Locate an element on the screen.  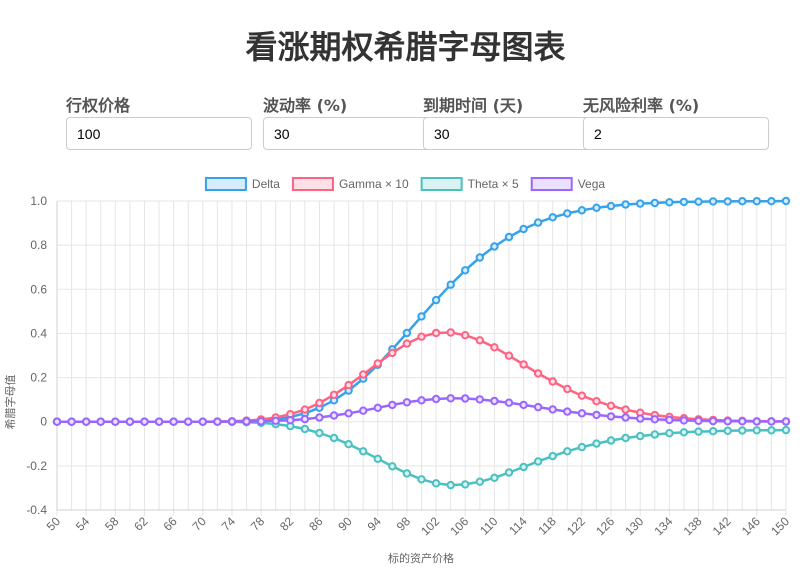
y-tick-label: 0.8 is located at coordinates (38, 245).